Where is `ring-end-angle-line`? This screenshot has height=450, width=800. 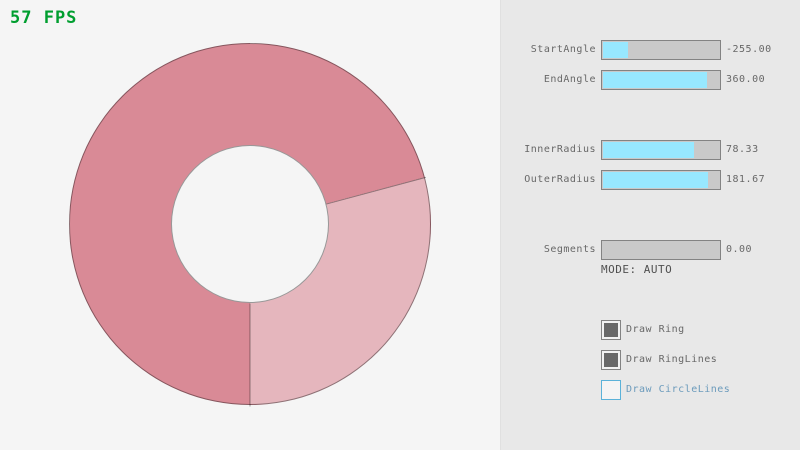
ring-end-angle-line is located at coordinates (250, 355).